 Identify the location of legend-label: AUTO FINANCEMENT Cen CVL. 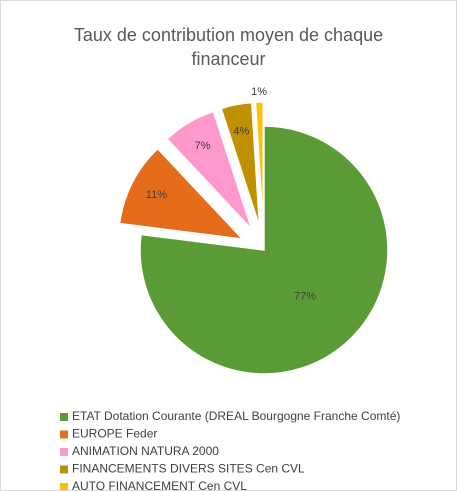
(159, 484).